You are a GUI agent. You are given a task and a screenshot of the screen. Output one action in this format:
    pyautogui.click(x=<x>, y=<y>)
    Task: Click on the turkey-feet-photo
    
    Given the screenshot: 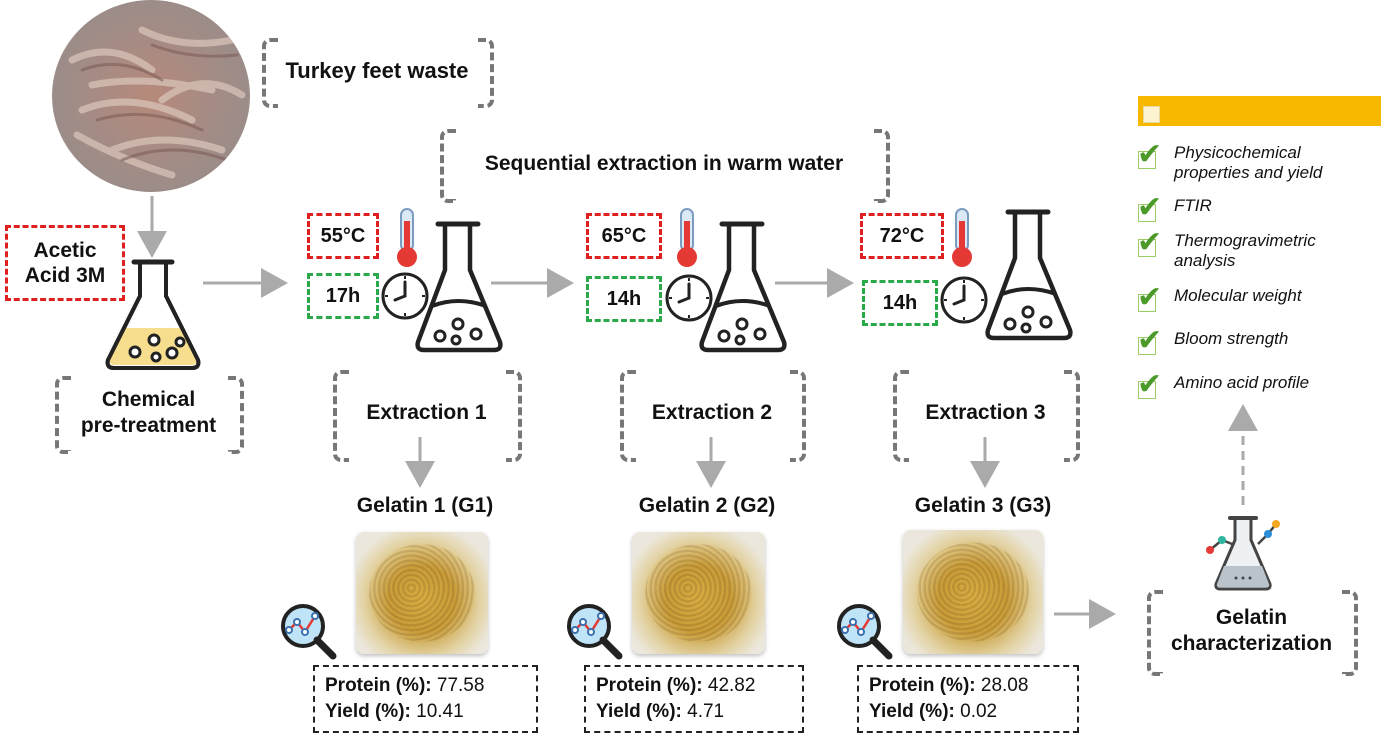 What is the action you would take?
    pyautogui.click(x=151, y=96)
    